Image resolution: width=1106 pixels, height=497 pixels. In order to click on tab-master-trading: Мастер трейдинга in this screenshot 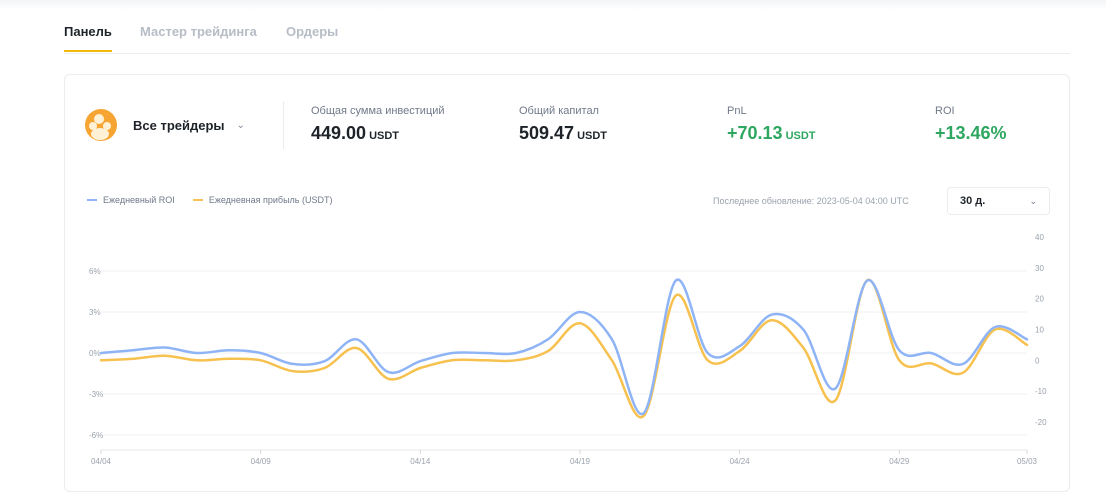, I will do `click(198, 31)`.